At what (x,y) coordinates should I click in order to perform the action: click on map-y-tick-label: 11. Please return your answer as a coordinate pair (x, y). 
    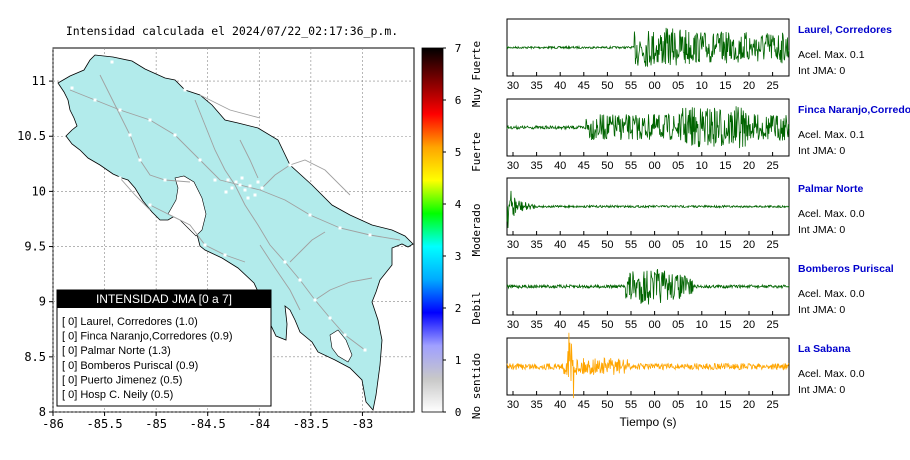
    Looking at the image, I should click on (39, 81).